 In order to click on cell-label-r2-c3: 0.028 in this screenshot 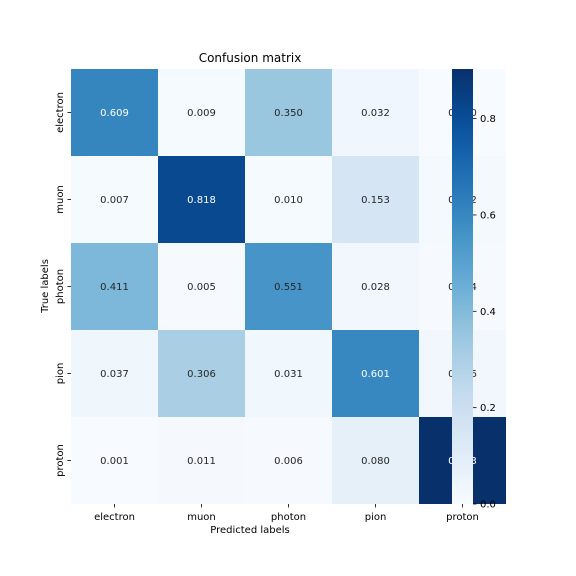, I will do `click(375, 287)`.